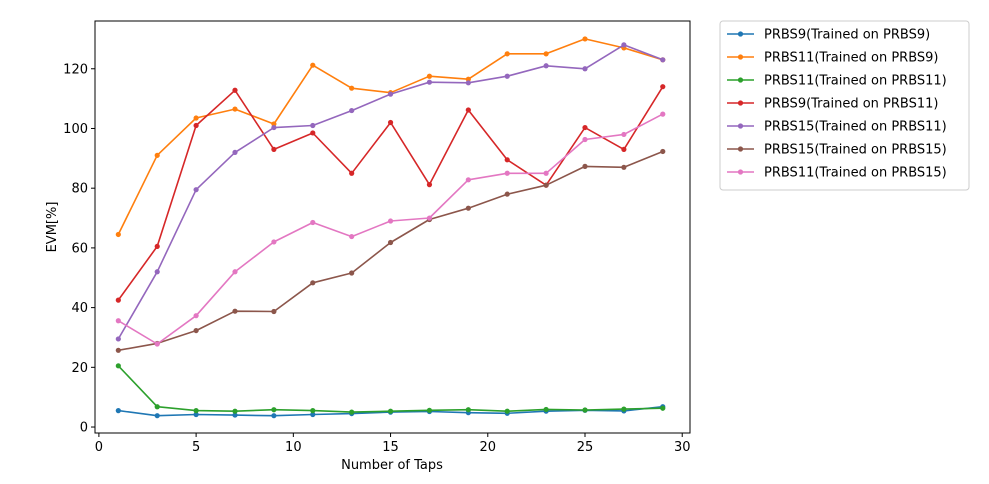  I want to click on x-tick-label: 5, so click(196, 447).